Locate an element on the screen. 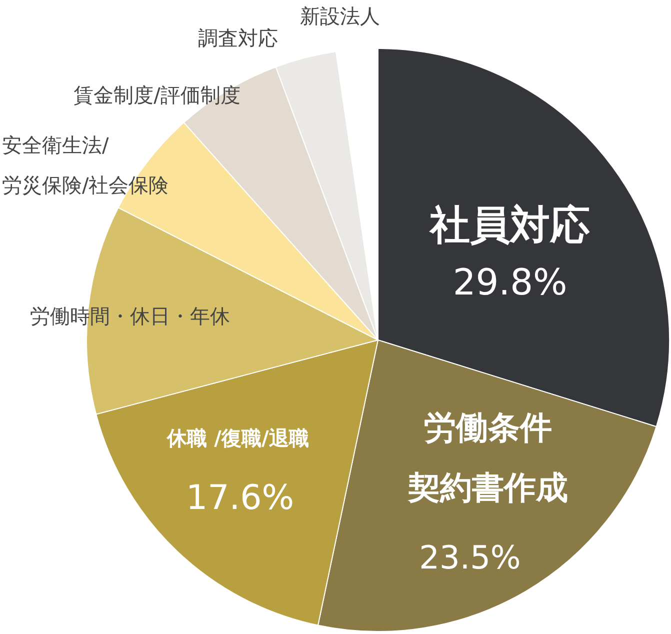 The image size is (671, 634). data-label: 17.6% is located at coordinates (240, 498).